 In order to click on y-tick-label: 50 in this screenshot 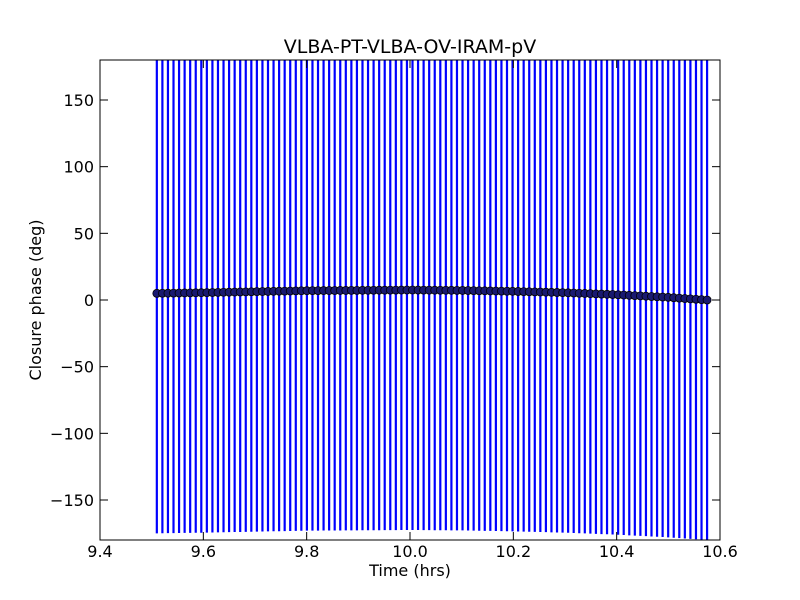, I will do `click(84, 233)`.